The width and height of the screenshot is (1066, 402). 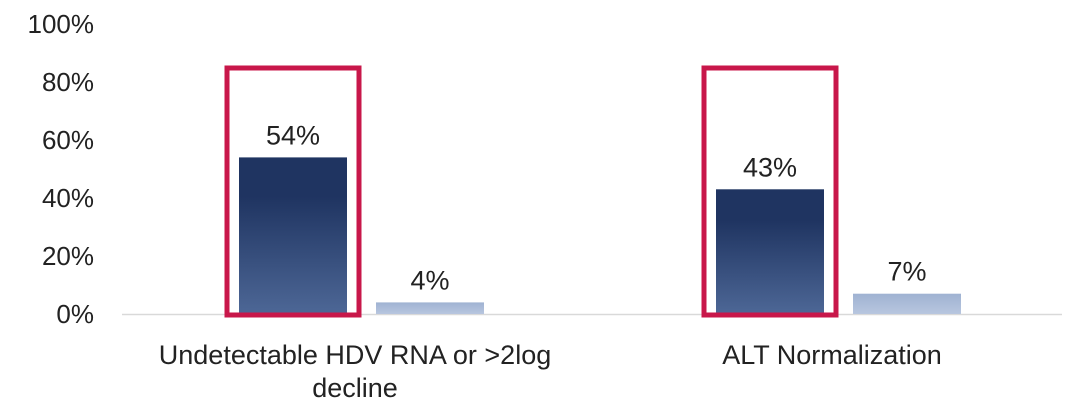 What do you see at coordinates (68, 198) in the screenshot?
I see `y-tick-label: 40%` at bounding box center [68, 198].